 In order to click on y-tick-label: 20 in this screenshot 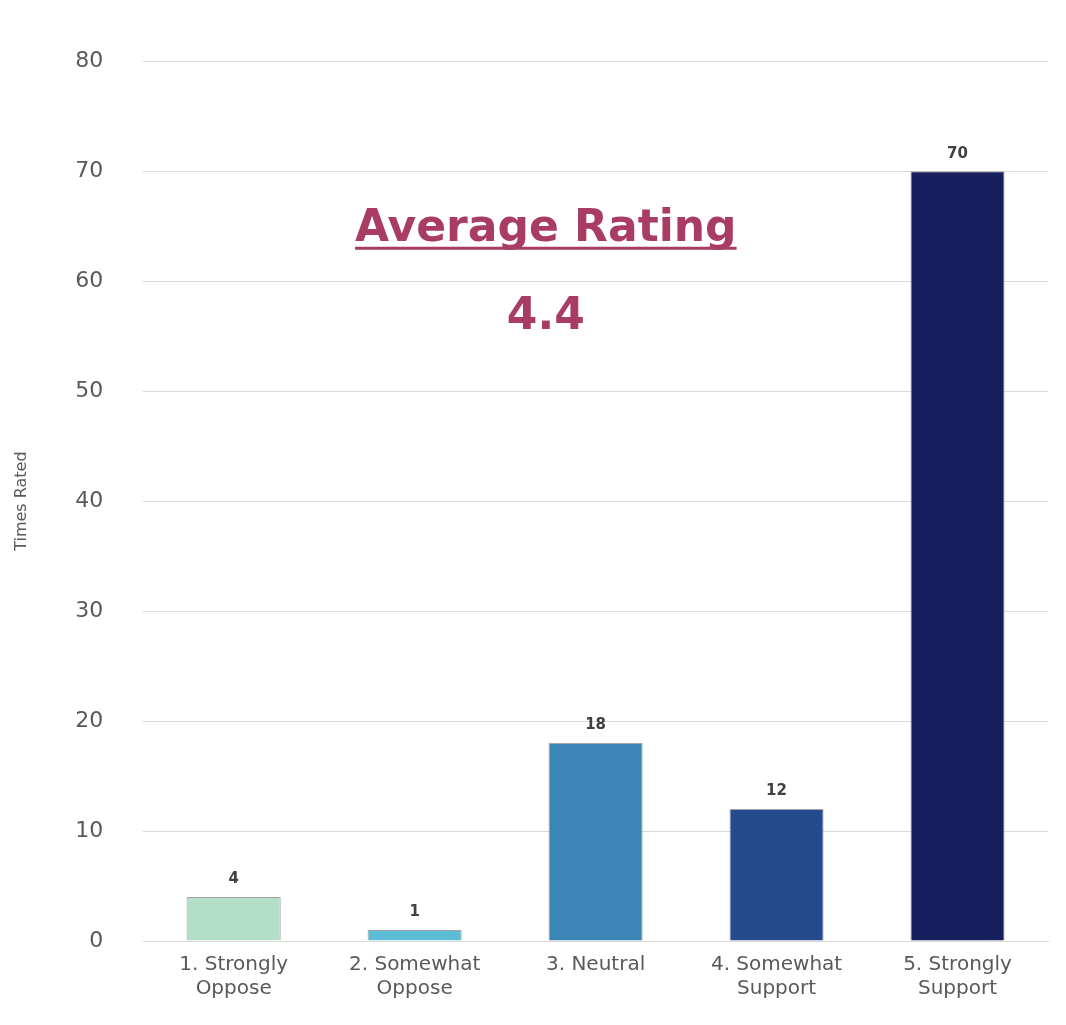, I will do `click(89, 719)`.